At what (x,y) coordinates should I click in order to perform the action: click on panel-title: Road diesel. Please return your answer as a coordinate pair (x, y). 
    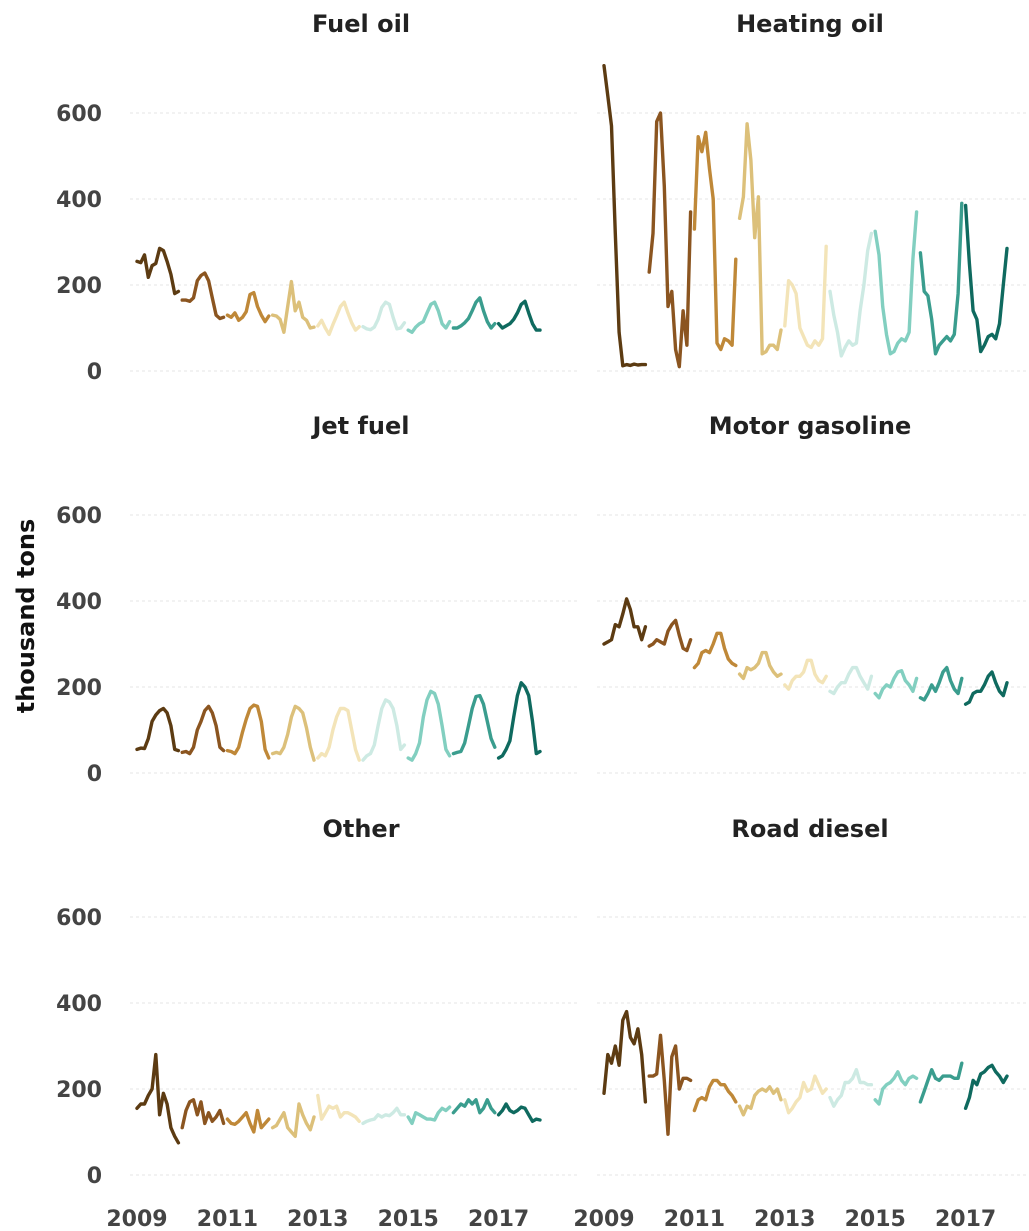
    Looking at the image, I should click on (809, 829).